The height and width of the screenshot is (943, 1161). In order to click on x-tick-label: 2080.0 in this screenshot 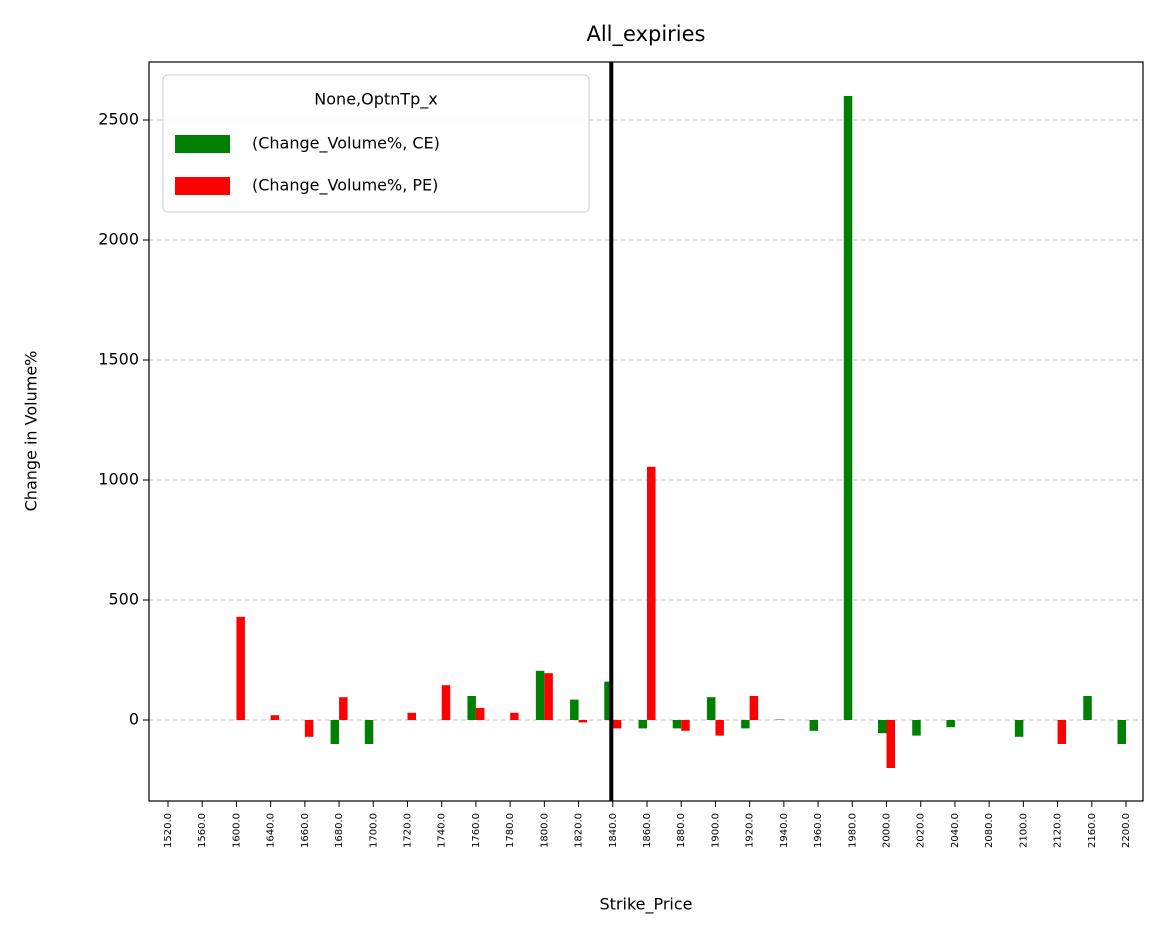, I will do `click(989, 830)`.